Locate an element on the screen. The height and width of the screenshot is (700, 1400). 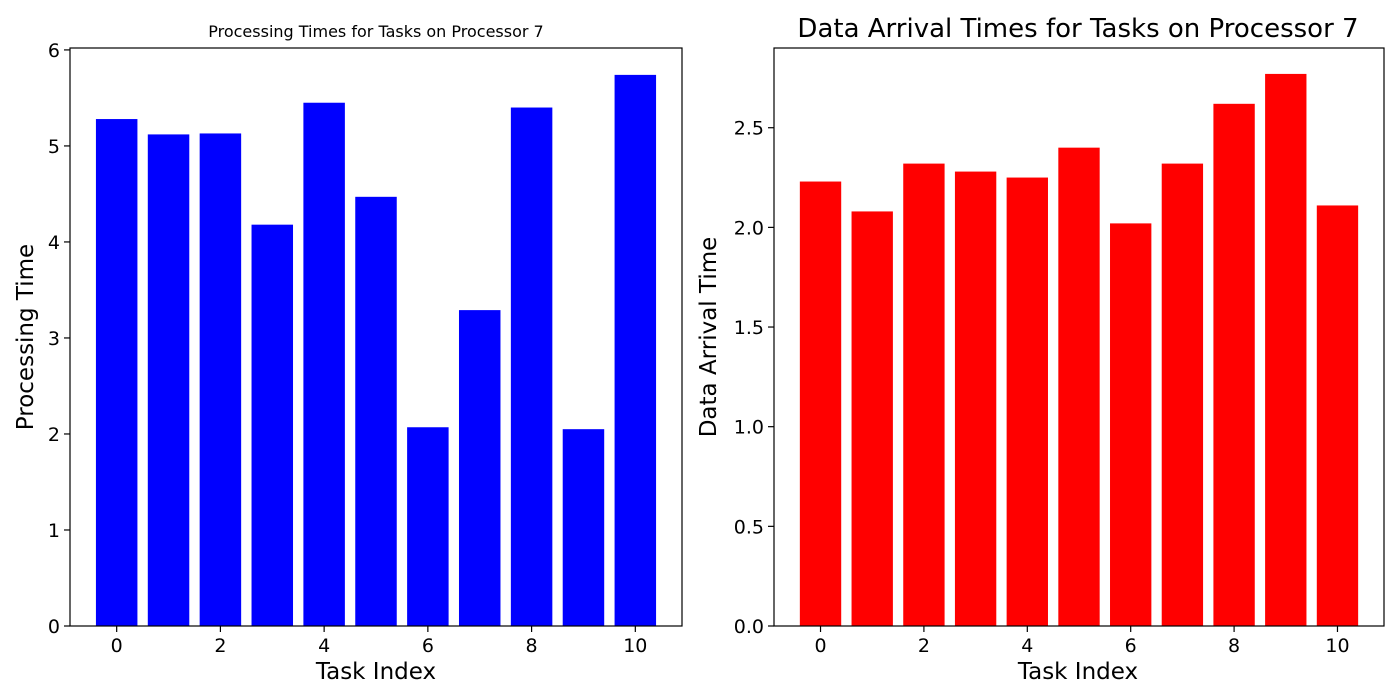
y-tick-label: 0.5 is located at coordinates (749, 527).